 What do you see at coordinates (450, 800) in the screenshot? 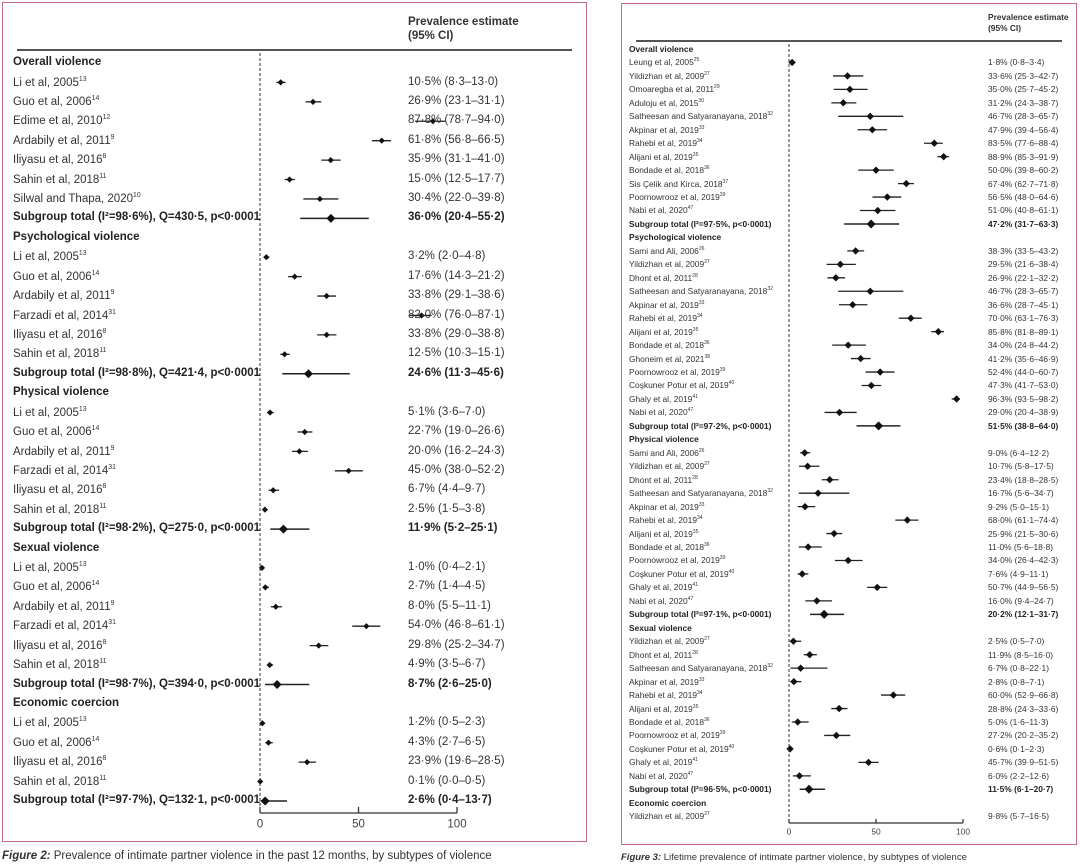
I see `subgroup-total-estimate: 2·6% (0·4–13·7)` at bounding box center [450, 800].